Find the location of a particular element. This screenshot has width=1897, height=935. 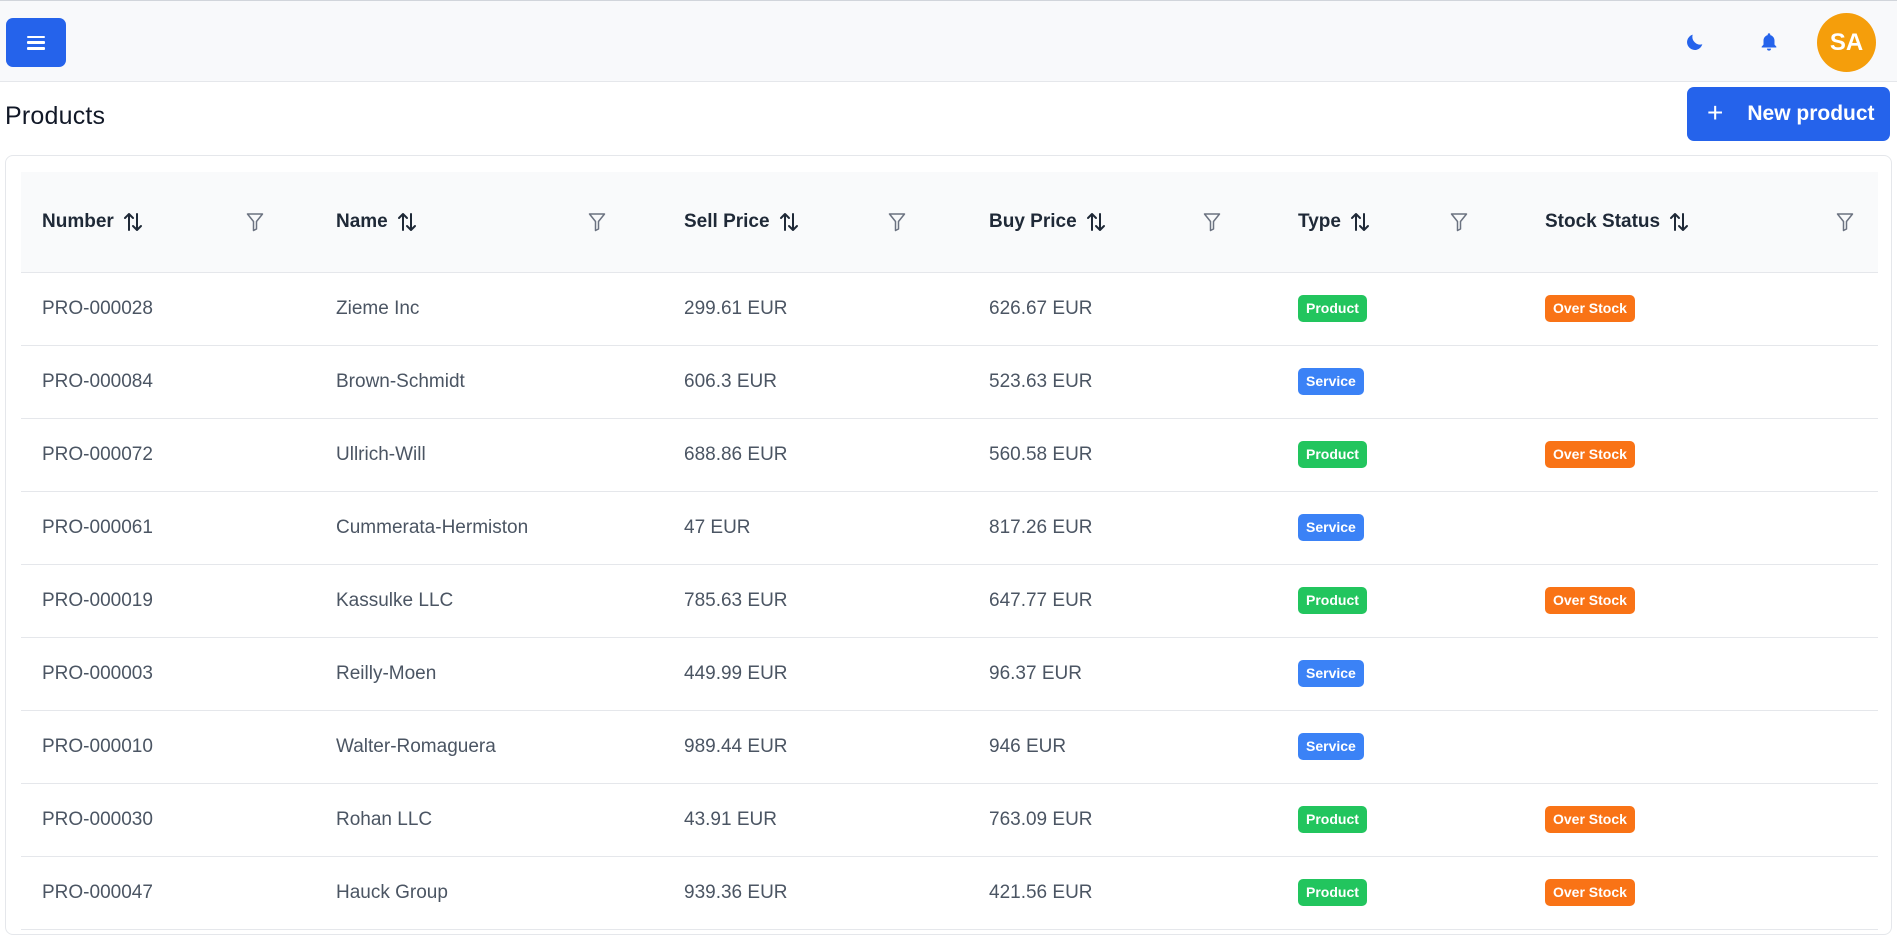

cell-name: Cummerata-Hermiston is located at coordinates (432, 527).